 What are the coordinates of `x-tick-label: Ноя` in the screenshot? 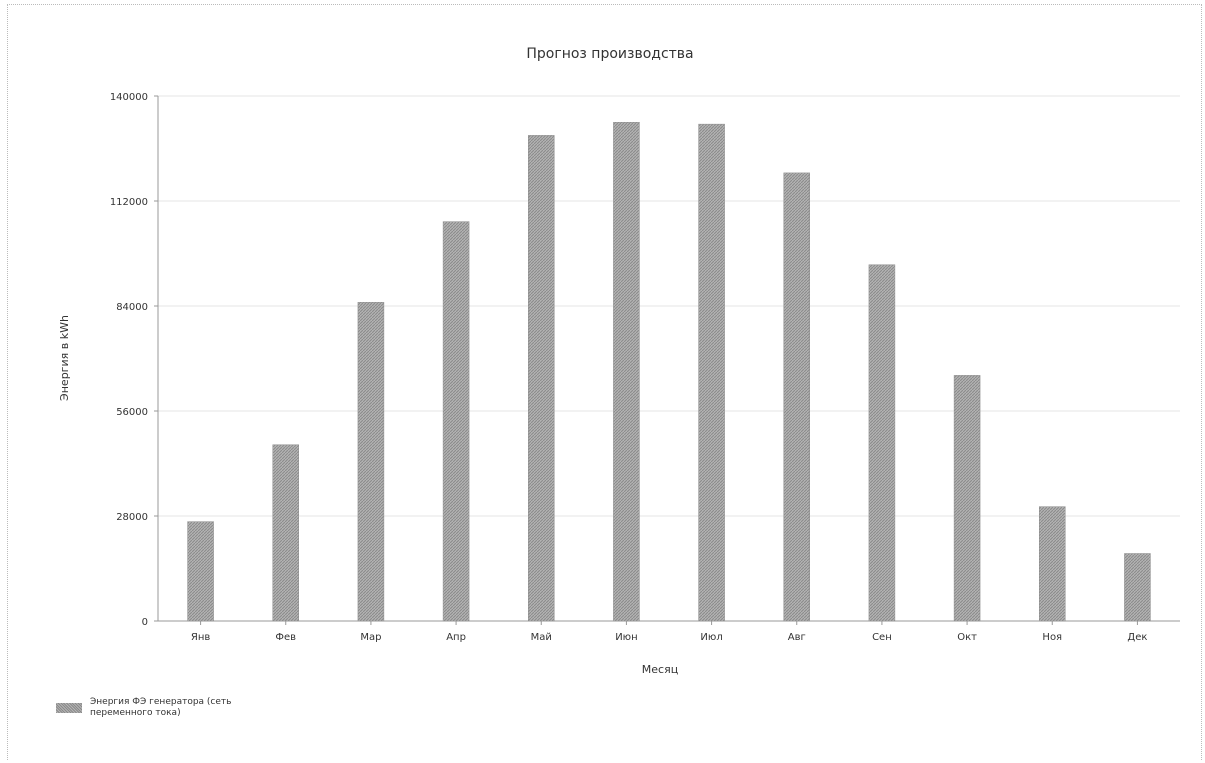 It's located at (1052, 637).